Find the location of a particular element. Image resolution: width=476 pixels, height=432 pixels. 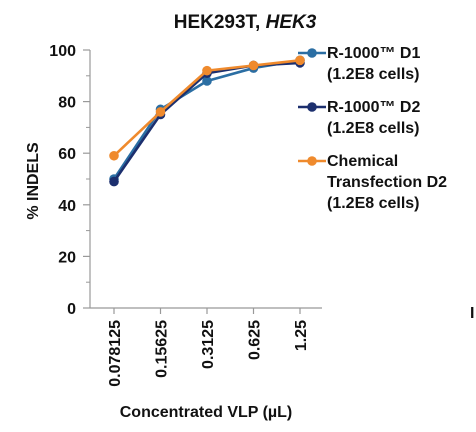

x-axis-label: Concentrated VLP (µL) is located at coordinates (206, 412).